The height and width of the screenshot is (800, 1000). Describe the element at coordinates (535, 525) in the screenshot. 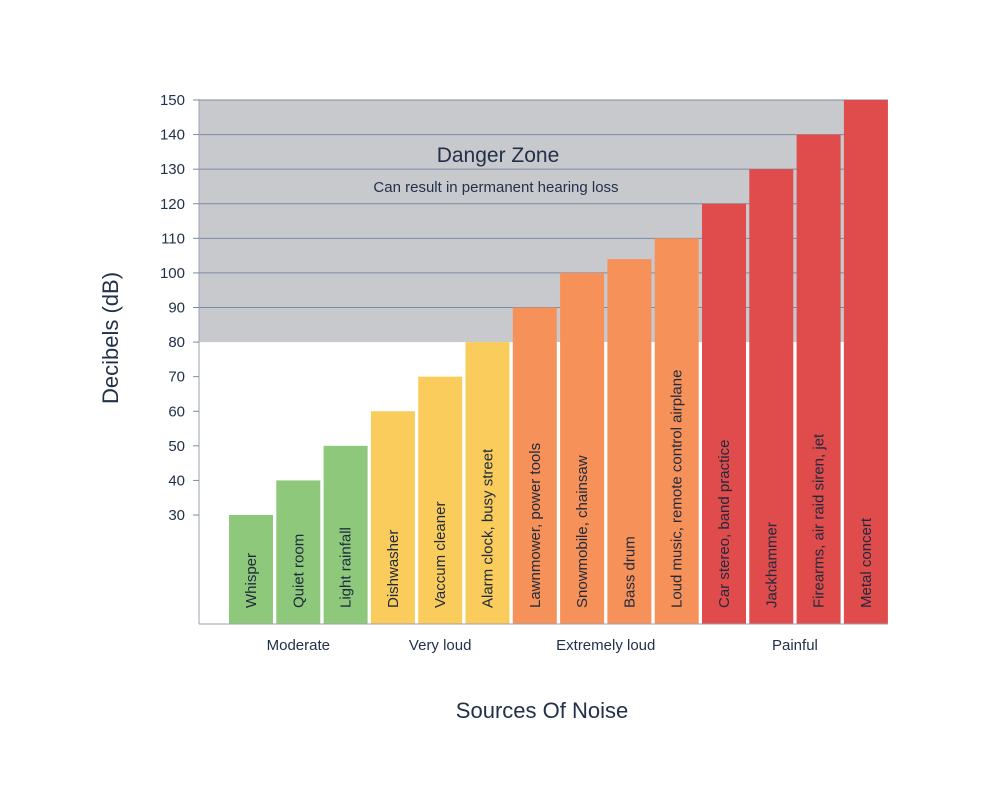

I see `bar-label: Lawnmower, power tools` at that location.